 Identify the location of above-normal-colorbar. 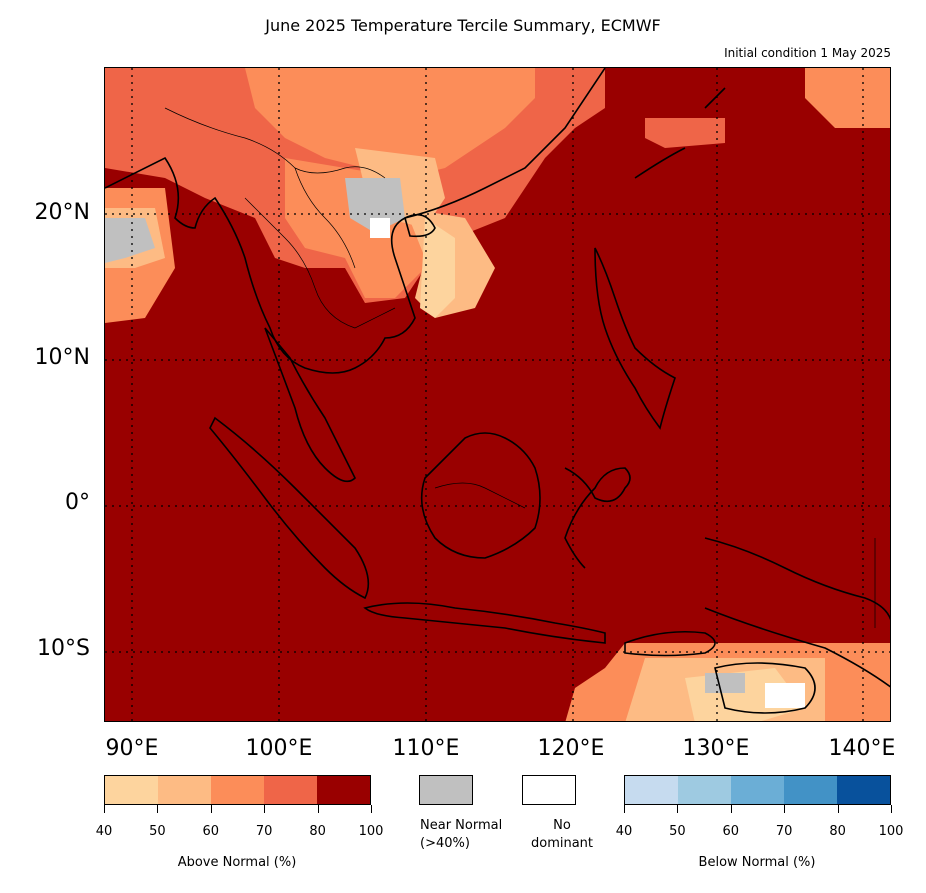
(237, 790).